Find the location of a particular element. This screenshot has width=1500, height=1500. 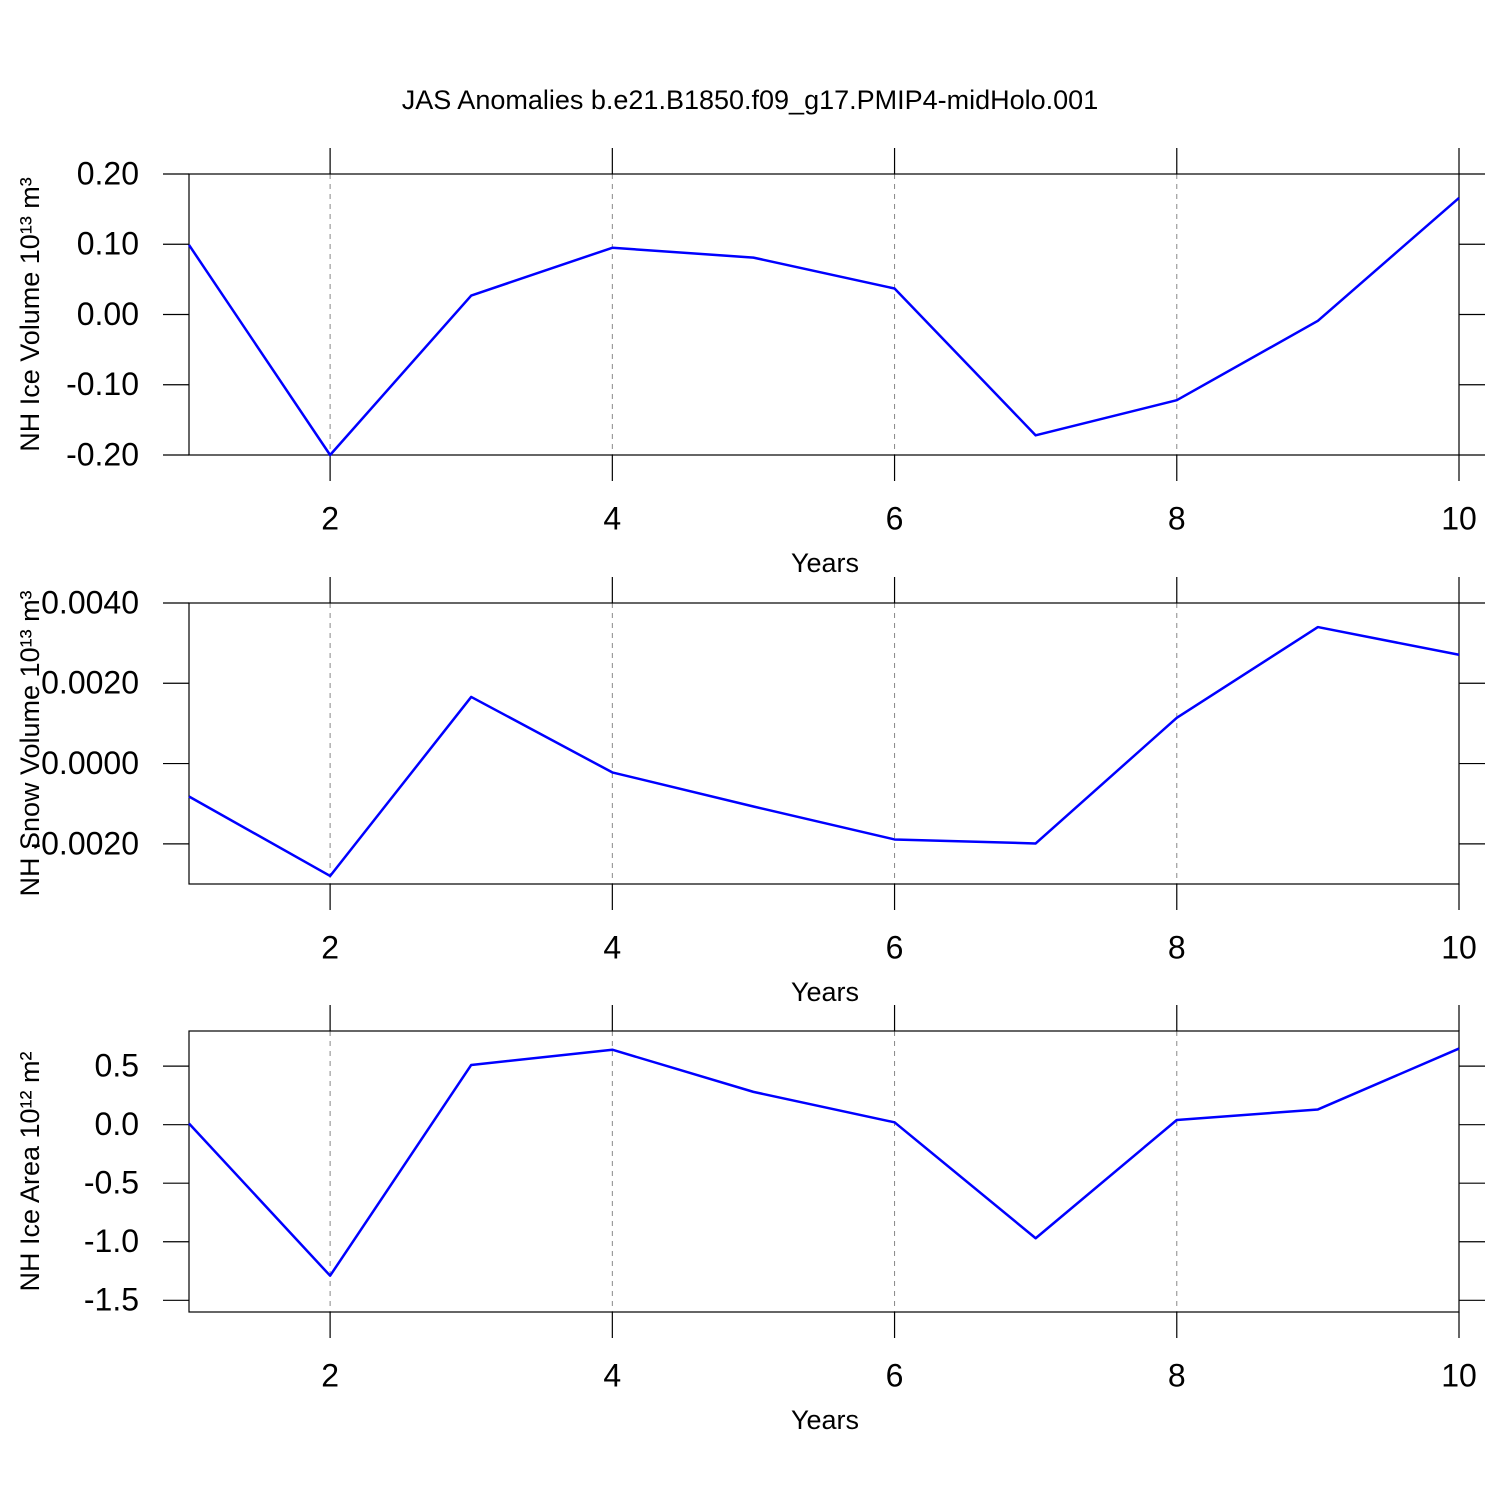

y-axis-label: NH Ice Volume 10¹³ m³ is located at coordinates (30, 314).